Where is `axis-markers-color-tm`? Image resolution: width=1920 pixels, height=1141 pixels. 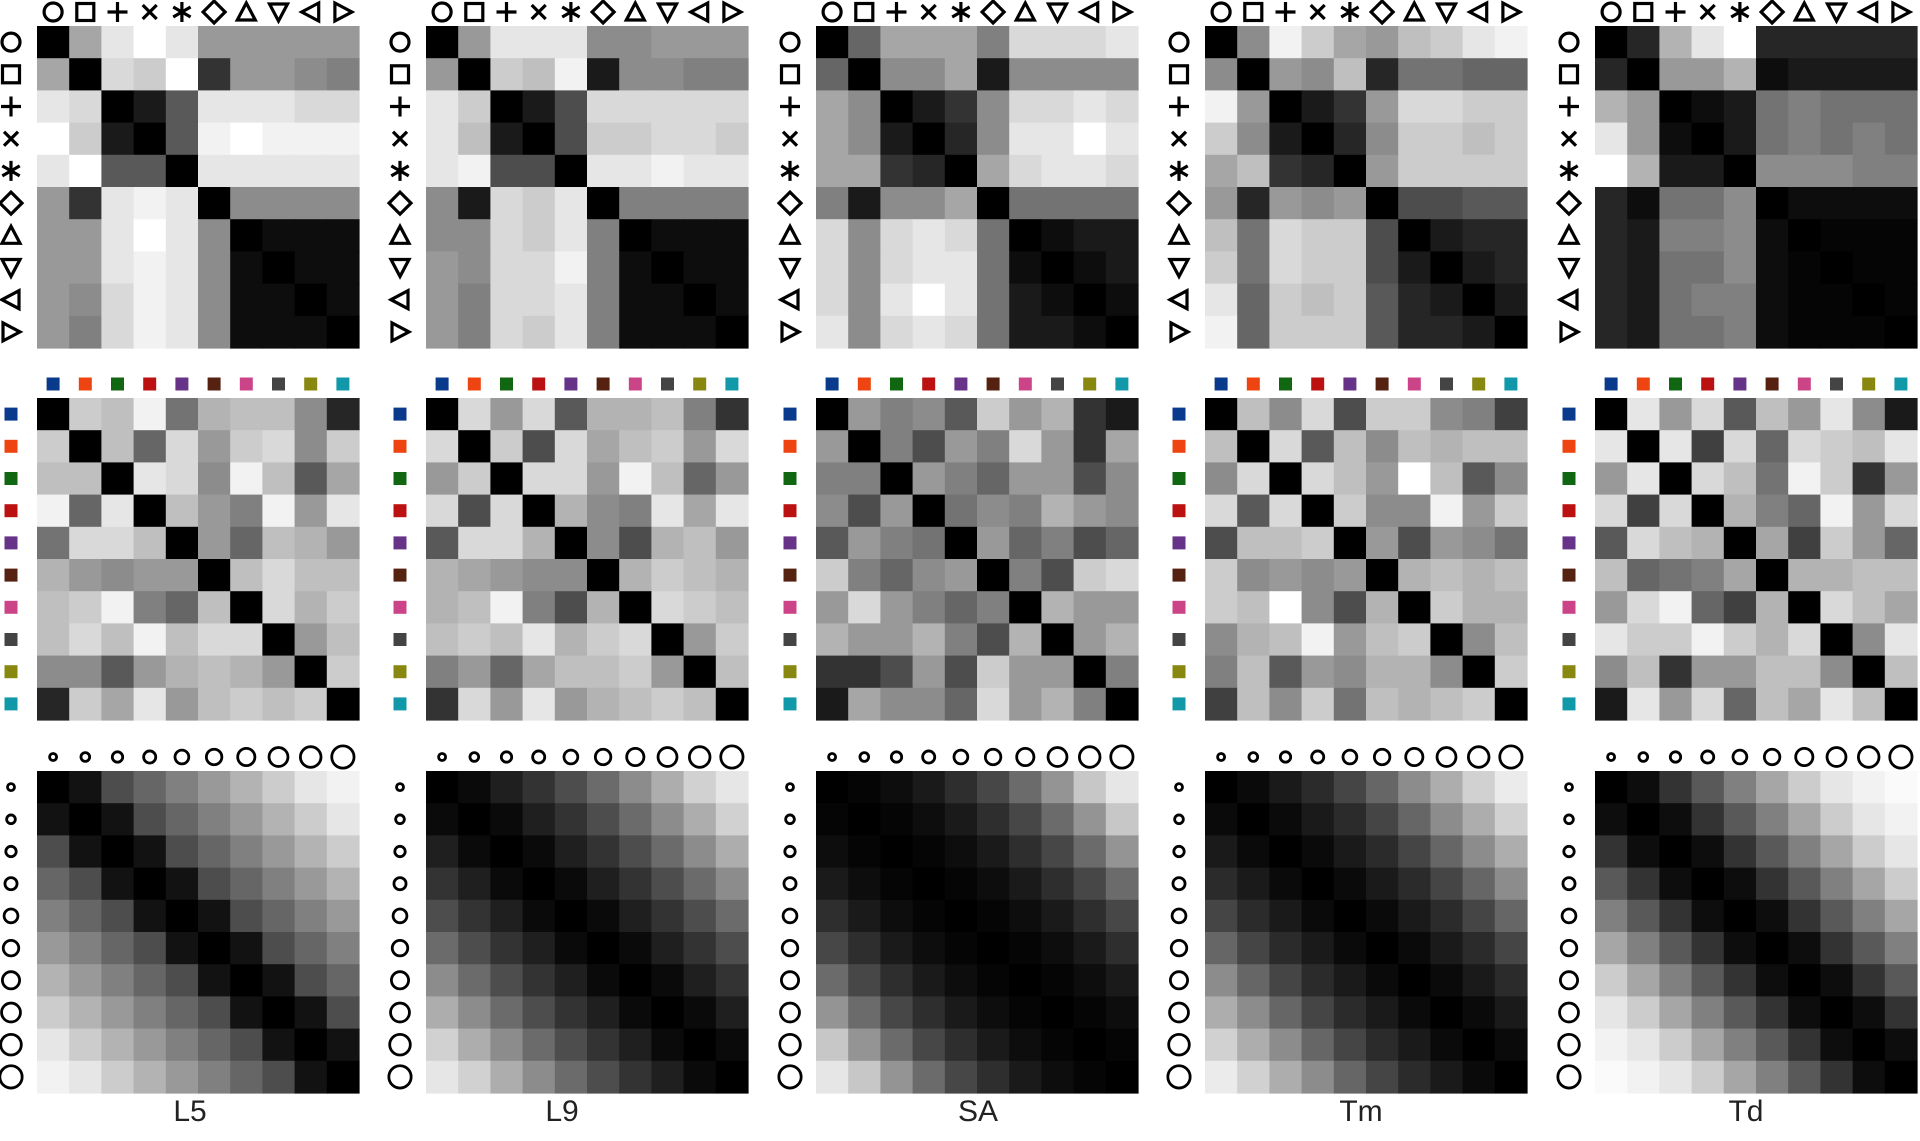
axis-markers-color-tm is located at coordinates (1345, 544).